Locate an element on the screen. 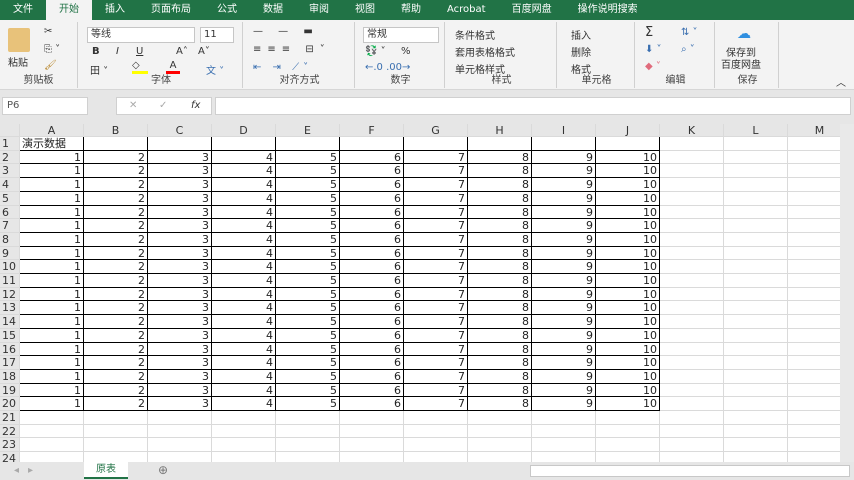 Image resolution: width=854 pixels, height=480 pixels. cell-M12 is located at coordinates (814, 294).